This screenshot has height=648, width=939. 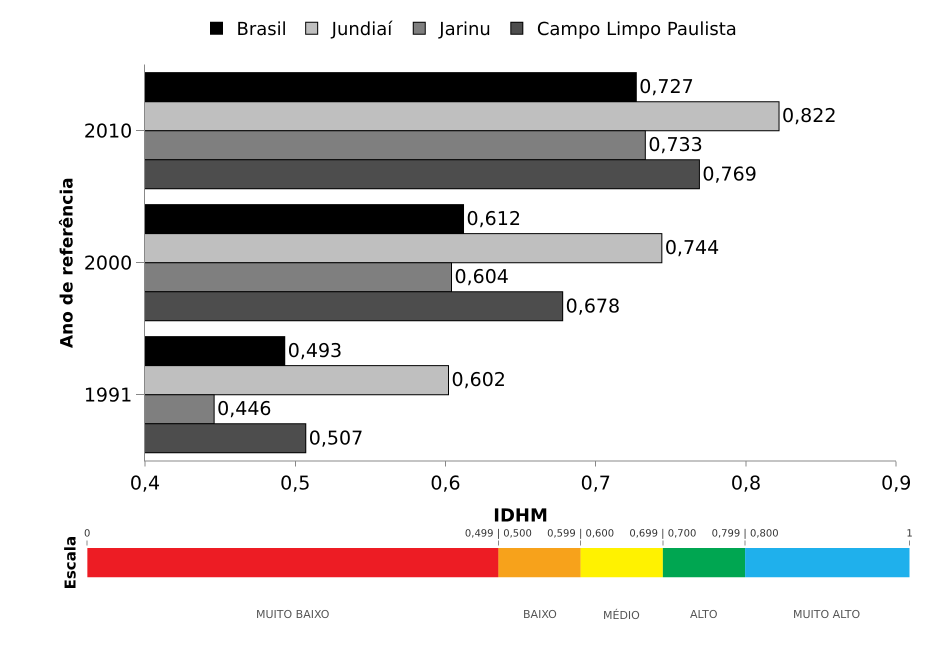 What do you see at coordinates (595, 483) in the screenshot?
I see `x-tick-label: 0,7` at bounding box center [595, 483].